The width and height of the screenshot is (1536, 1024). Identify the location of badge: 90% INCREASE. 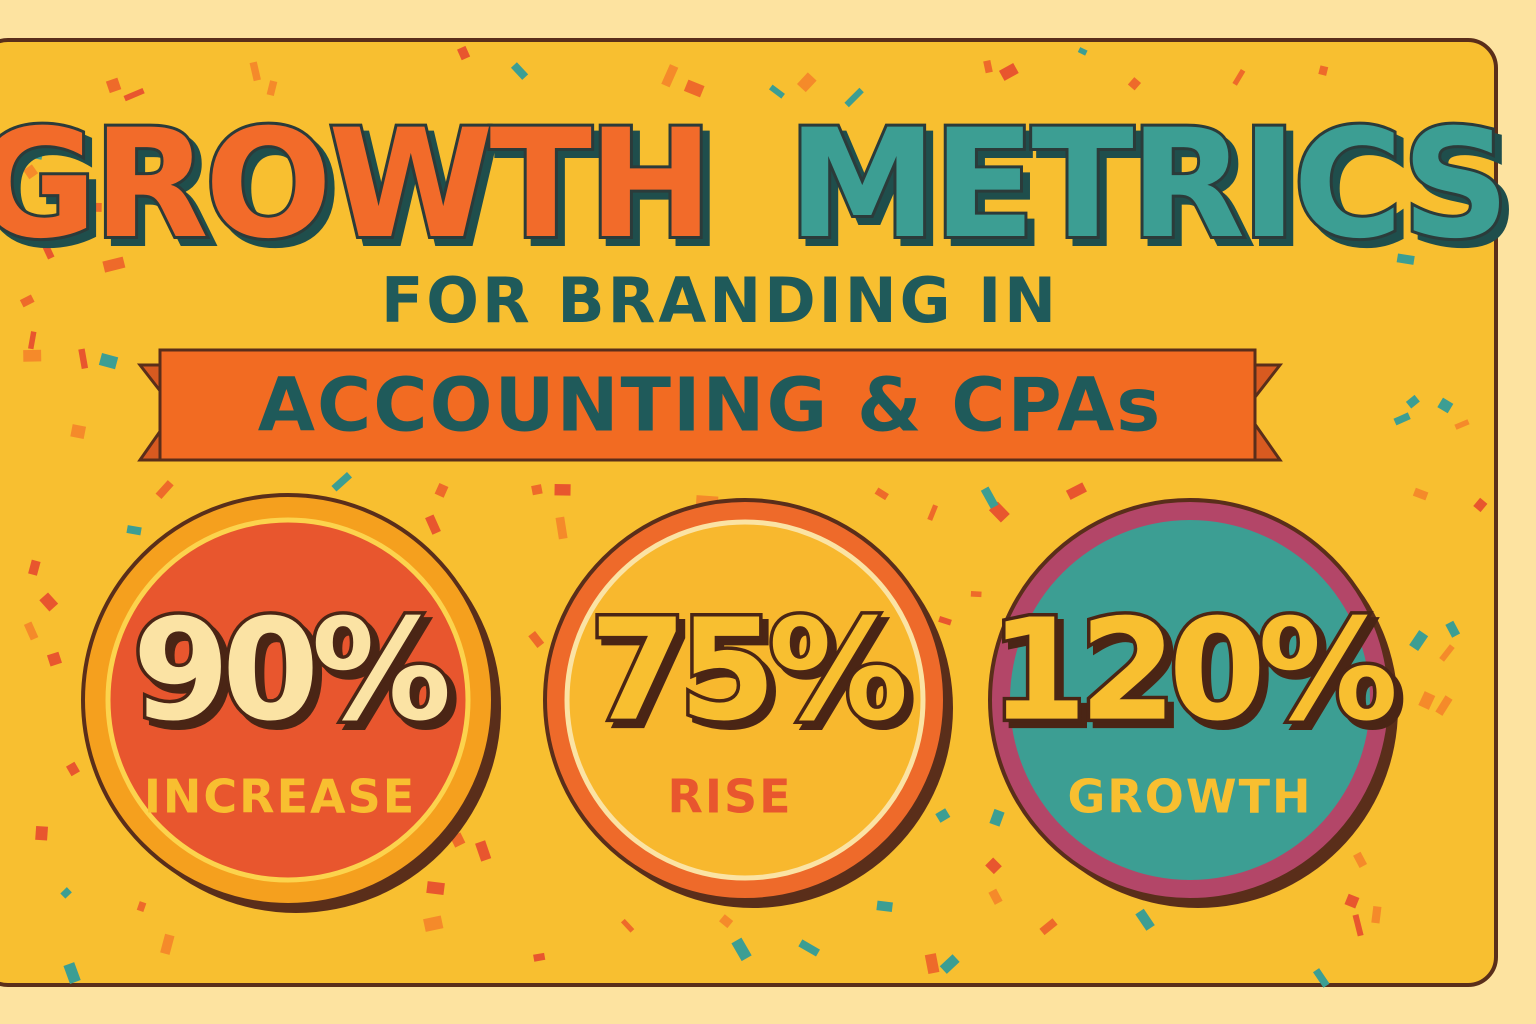
(291, 703).